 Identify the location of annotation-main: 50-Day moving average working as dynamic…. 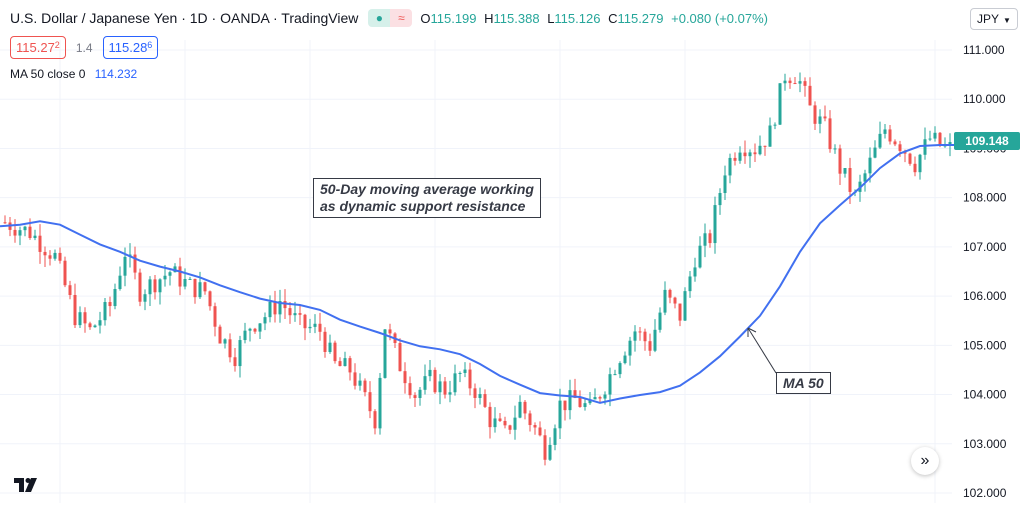
(427, 198).